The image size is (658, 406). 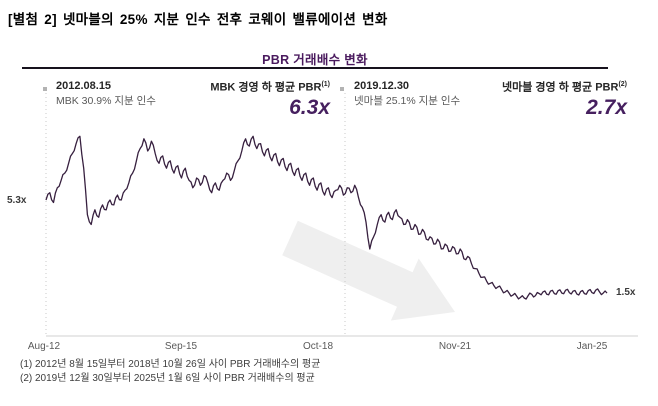 I want to click on series-end-value-label: 1.5x, so click(x=626, y=292).